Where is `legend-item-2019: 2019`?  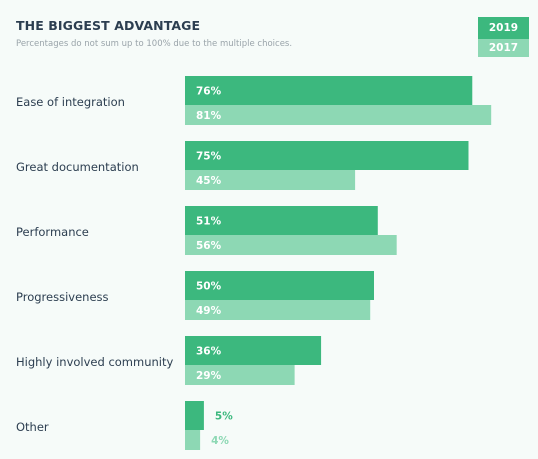
legend-item-2019: 2019 is located at coordinates (503, 28).